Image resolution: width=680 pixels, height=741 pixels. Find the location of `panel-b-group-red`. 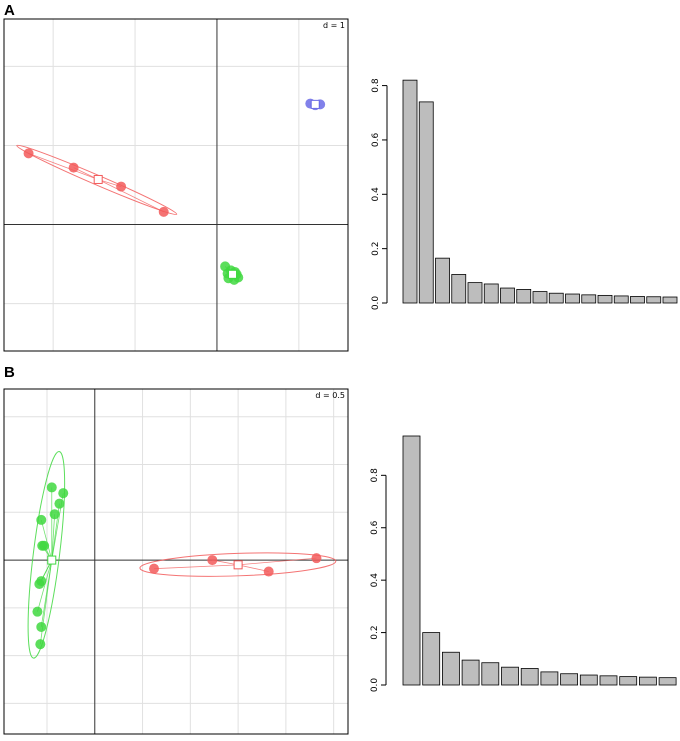

panel-b-group-red is located at coordinates (238, 564).